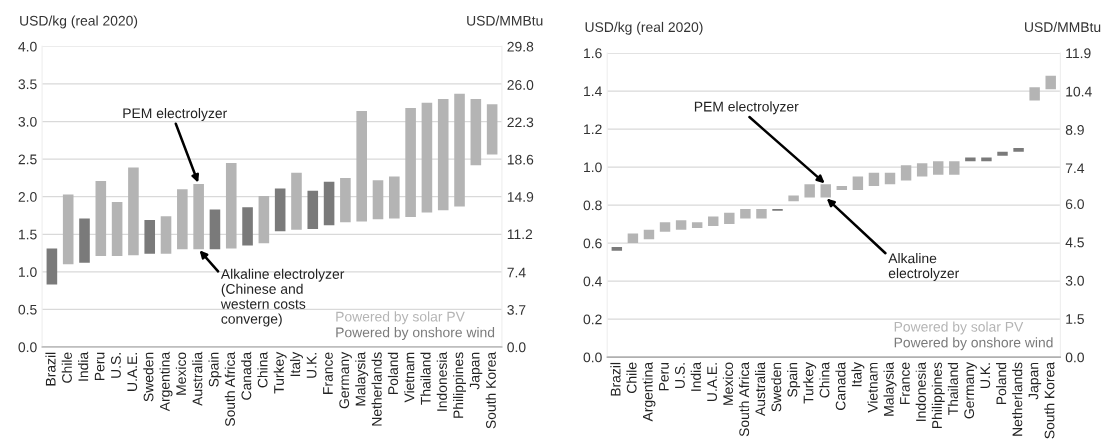  What do you see at coordinates (592, 243) in the screenshot?
I see `y-tick-label: 0.6` at bounding box center [592, 243].